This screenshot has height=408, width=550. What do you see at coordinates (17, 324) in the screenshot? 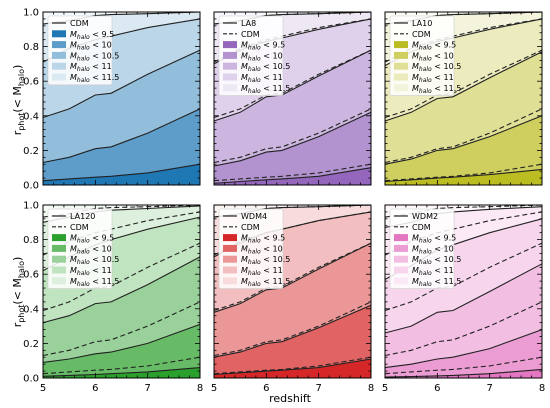
I see `y-label-main: r` at bounding box center [17, 324].